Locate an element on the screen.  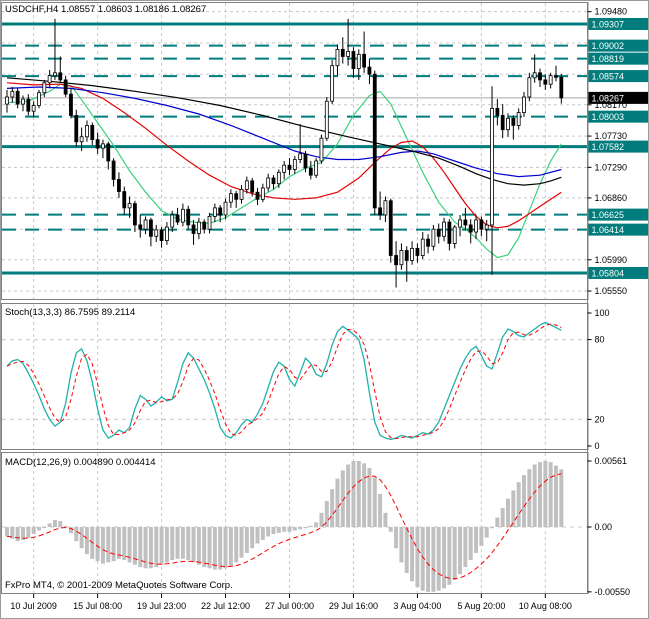
time-tick-label: 15 Jul 08:00 is located at coordinates (97, 606).